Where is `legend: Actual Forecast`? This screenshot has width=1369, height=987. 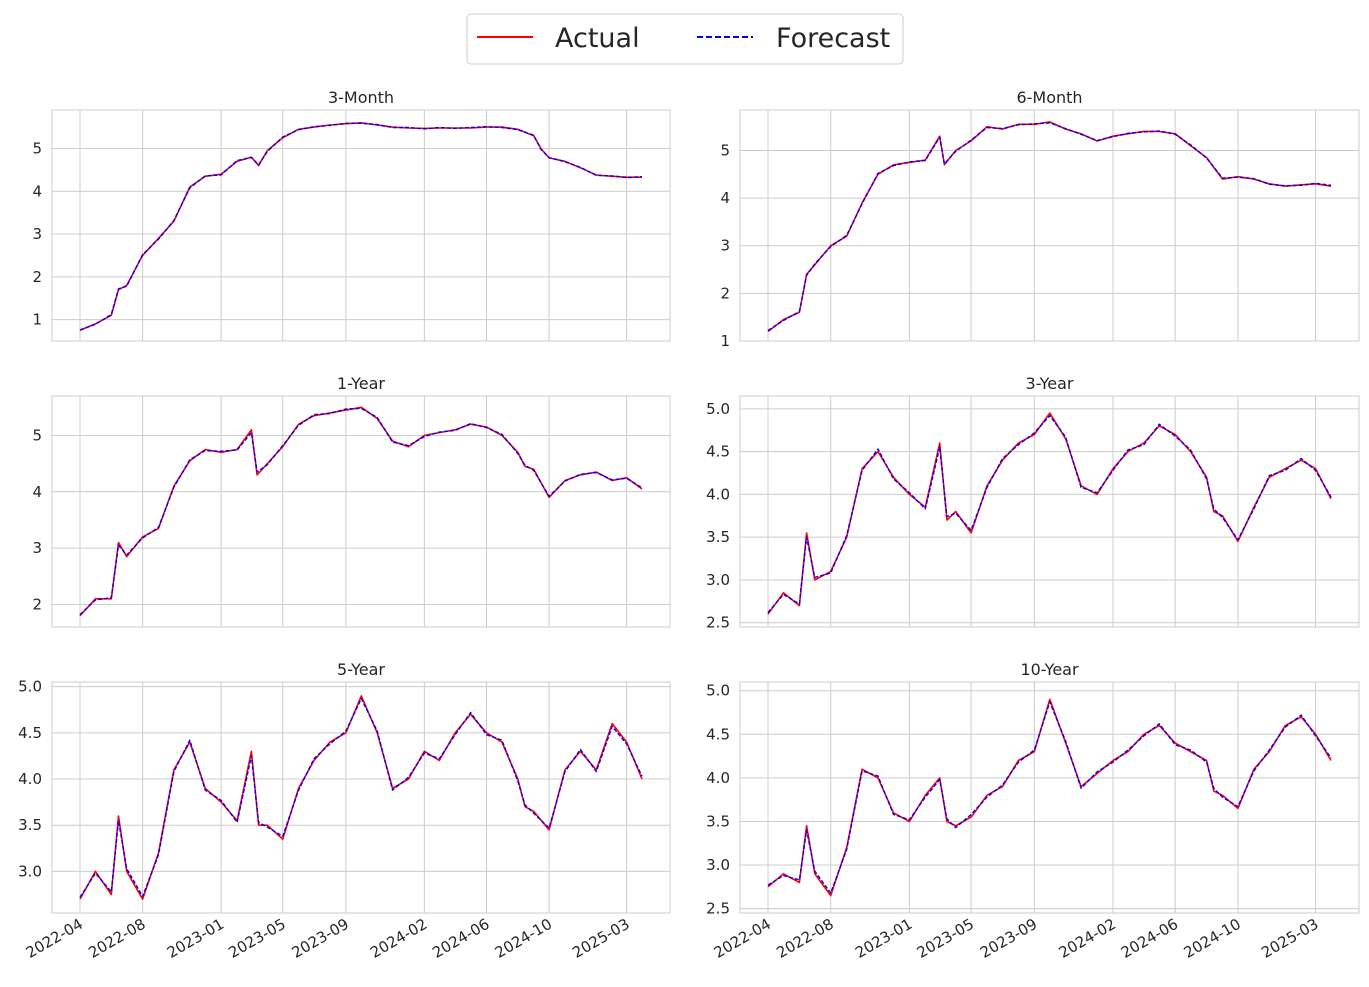 legend: Actual Forecast is located at coordinates (685, 39).